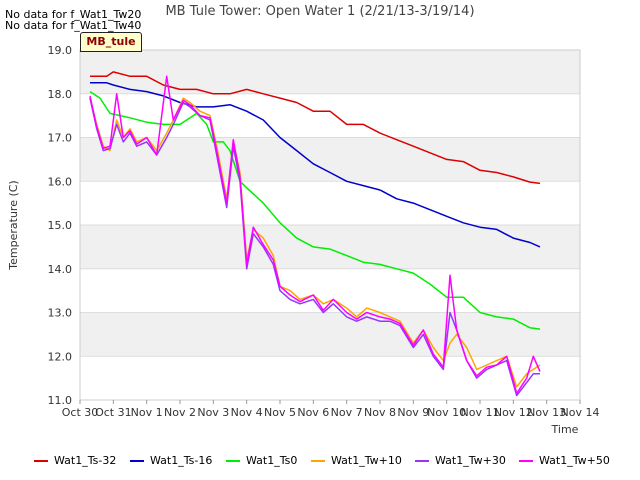  Describe the element at coordinates (60, 269) in the screenshot. I see `y-tick-label: 14.0` at that location.